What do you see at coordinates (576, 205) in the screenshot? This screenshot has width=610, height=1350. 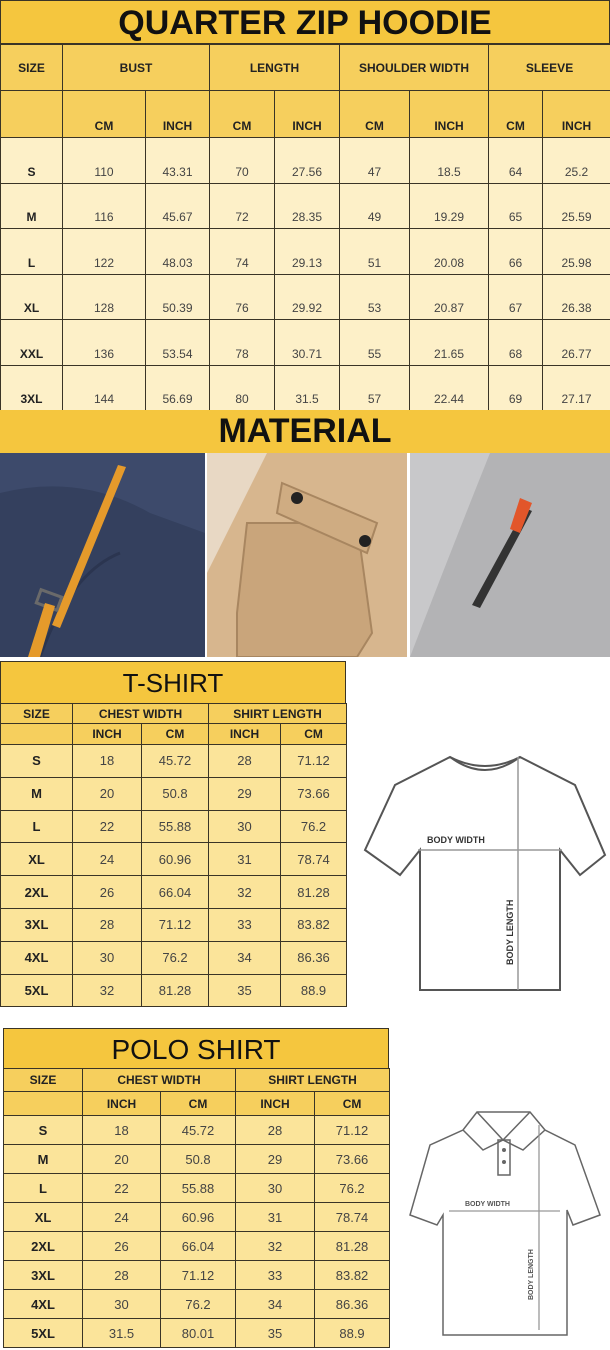 I see `value-cell: 25.59` at bounding box center [576, 205].